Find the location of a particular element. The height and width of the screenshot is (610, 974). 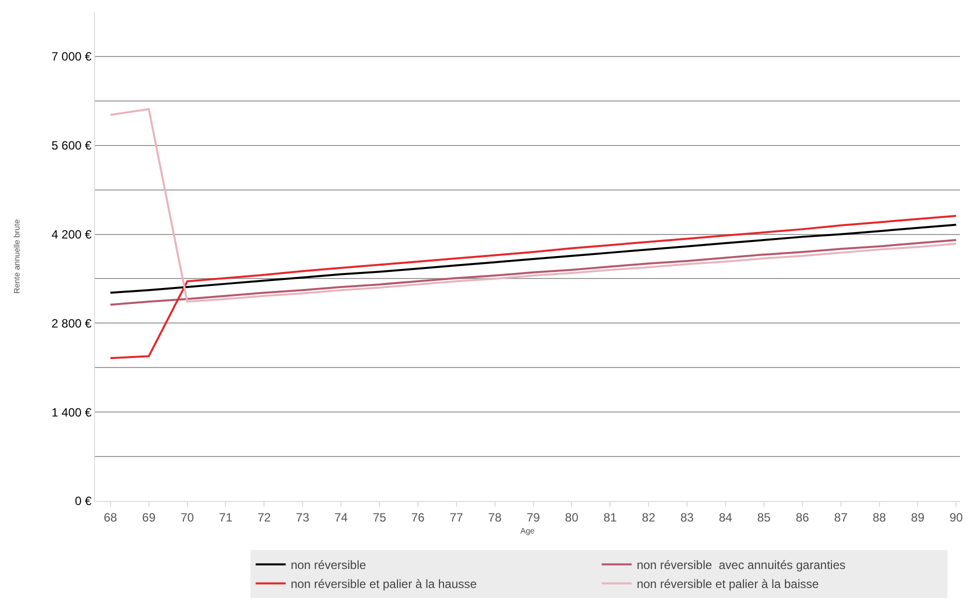

x-tick-label: 68 is located at coordinates (111, 517).